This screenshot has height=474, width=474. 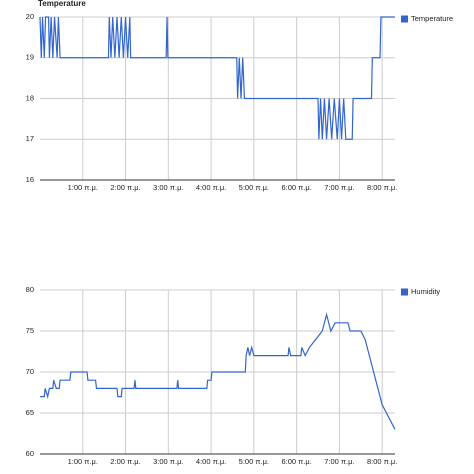 What do you see at coordinates (30, 57) in the screenshot?
I see `y-tick-label: 19` at bounding box center [30, 57].